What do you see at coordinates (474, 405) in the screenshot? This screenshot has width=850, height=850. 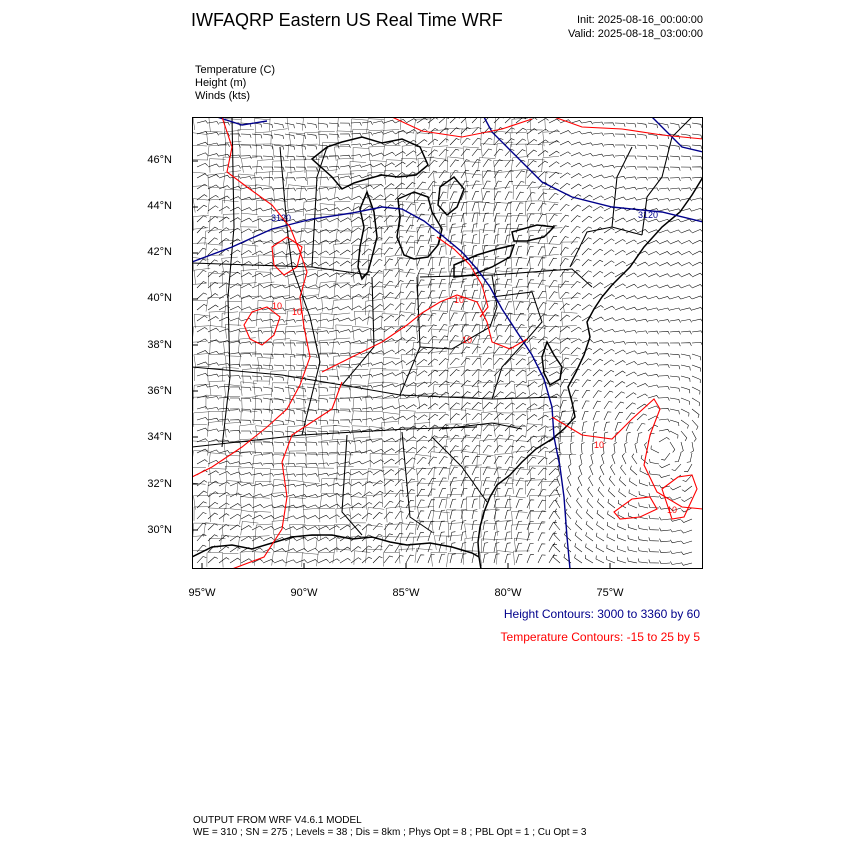 I see `temperature-contour-labels: 10 10 10 10 10 10` at bounding box center [474, 405].